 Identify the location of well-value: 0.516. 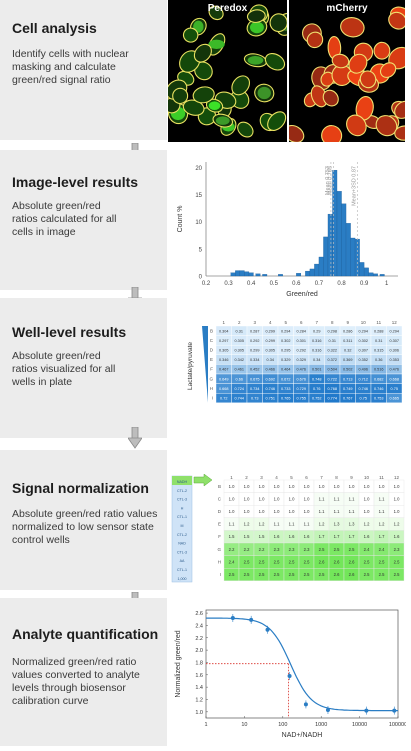
(379, 370).